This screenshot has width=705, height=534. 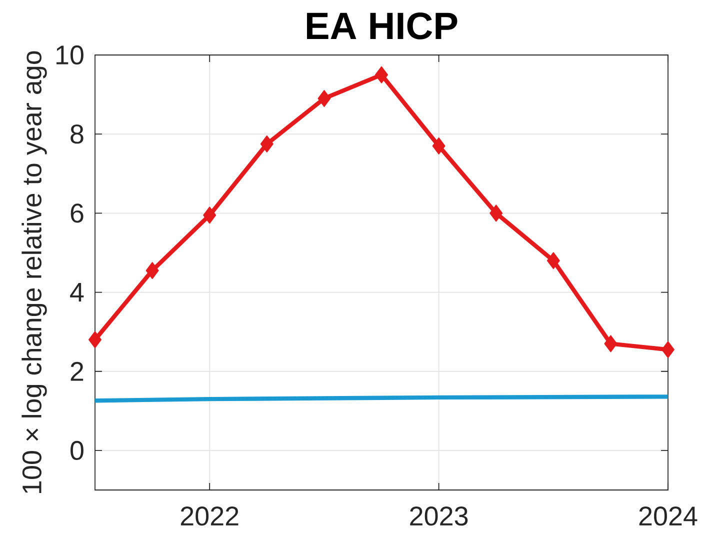 What do you see at coordinates (77, 292) in the screenshot?
I see `y-tick-label: 4` at bounding box center [77, 292].